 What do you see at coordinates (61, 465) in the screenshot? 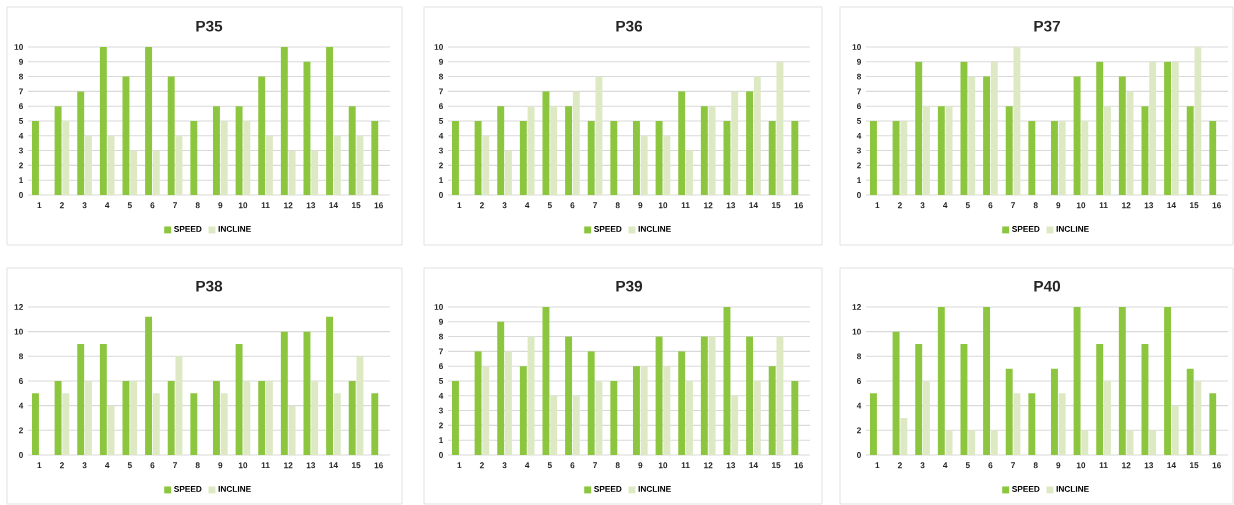
I see `x-tick-label: 2` at bounding box center [61, 465].